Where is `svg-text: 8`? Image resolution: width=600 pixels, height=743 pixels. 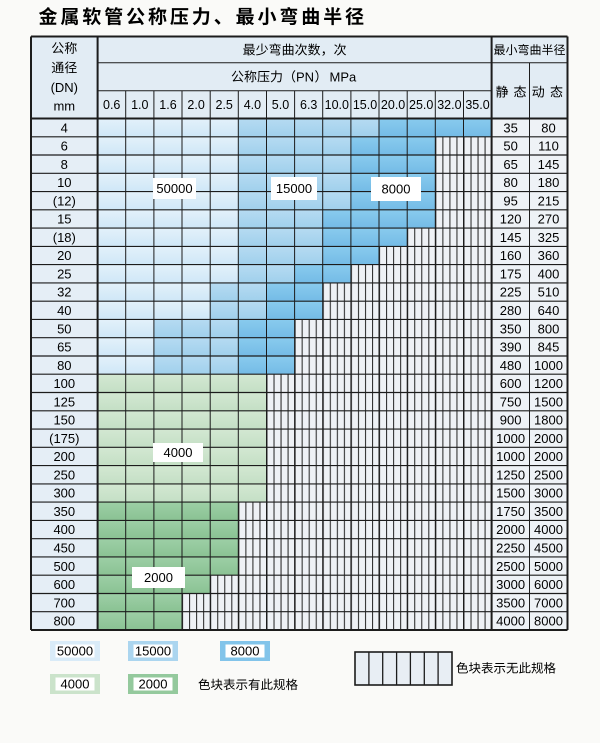
svg-text: 8 is located at coordinates (64, 164).